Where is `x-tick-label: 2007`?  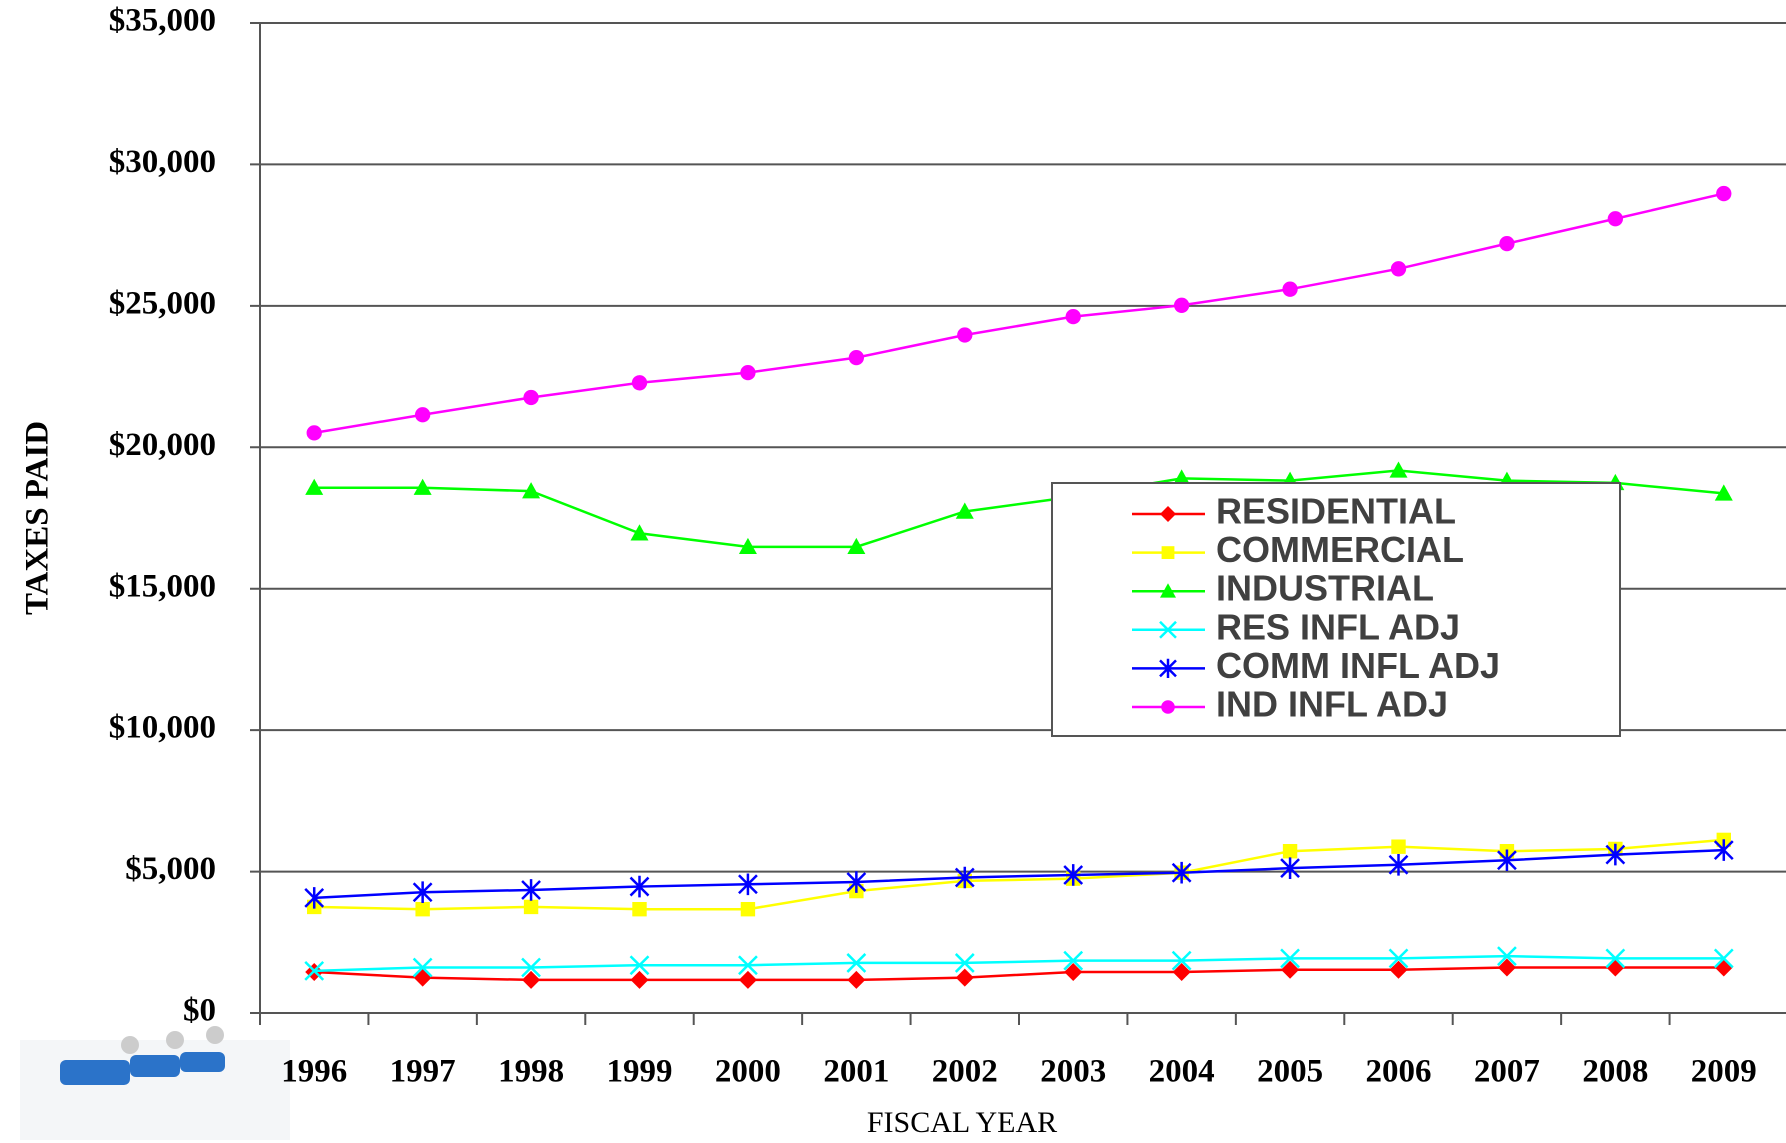 x-tick-label: 2007 is located at coordinates (1507, 1072).